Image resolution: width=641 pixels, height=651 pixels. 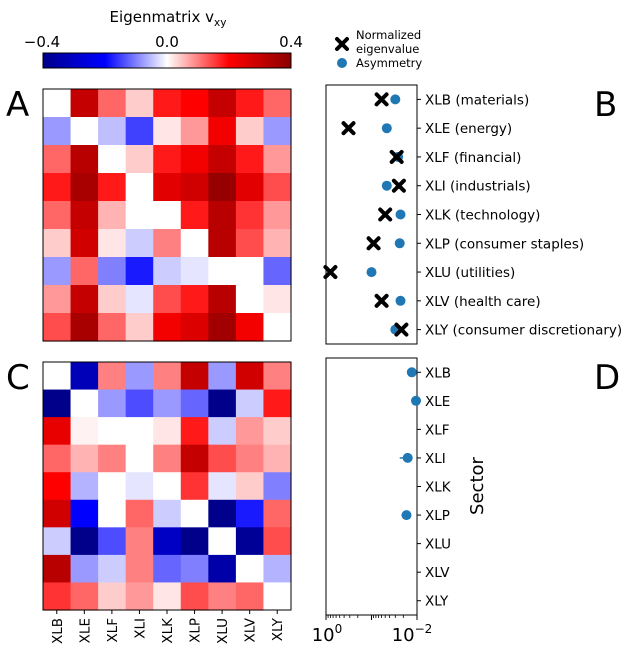 I want to click on heatmap-cell-xlp-xlf, so click(x=112, y=513).